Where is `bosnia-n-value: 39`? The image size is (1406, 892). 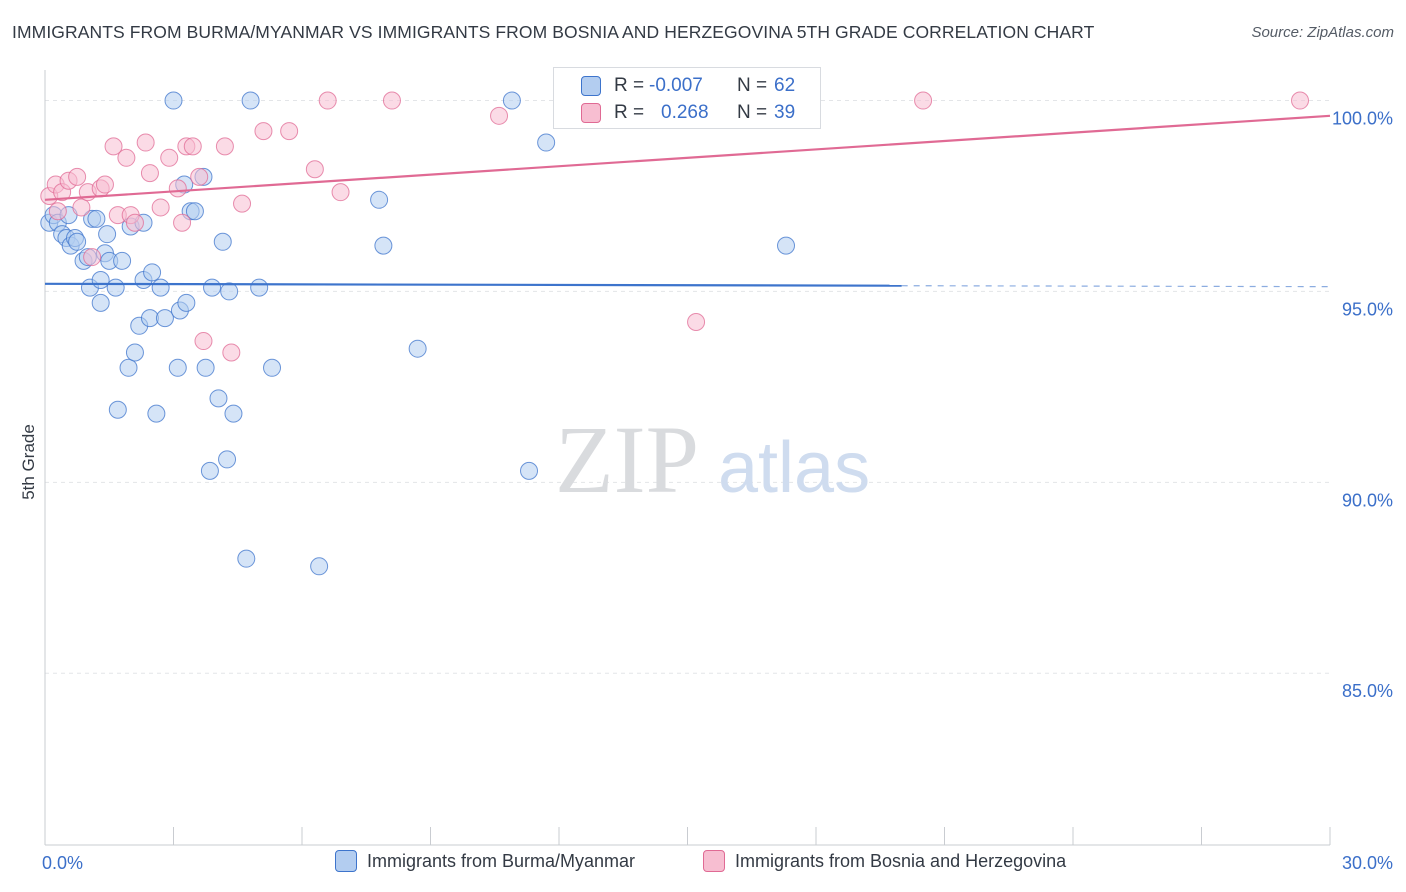
bosnia-n-value: 39 is located at coordinates (785, 112).